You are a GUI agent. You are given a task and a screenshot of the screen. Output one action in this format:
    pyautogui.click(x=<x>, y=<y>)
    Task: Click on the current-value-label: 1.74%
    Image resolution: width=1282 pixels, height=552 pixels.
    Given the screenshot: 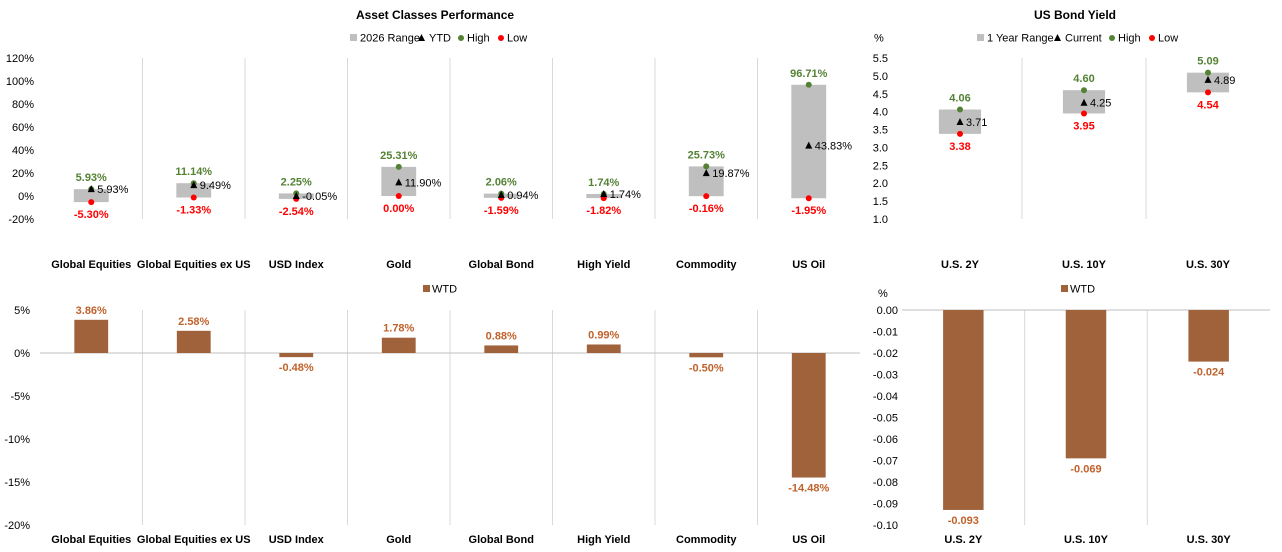 What is the action you would take?
    pyautogui.click(x=625, y=195)
    